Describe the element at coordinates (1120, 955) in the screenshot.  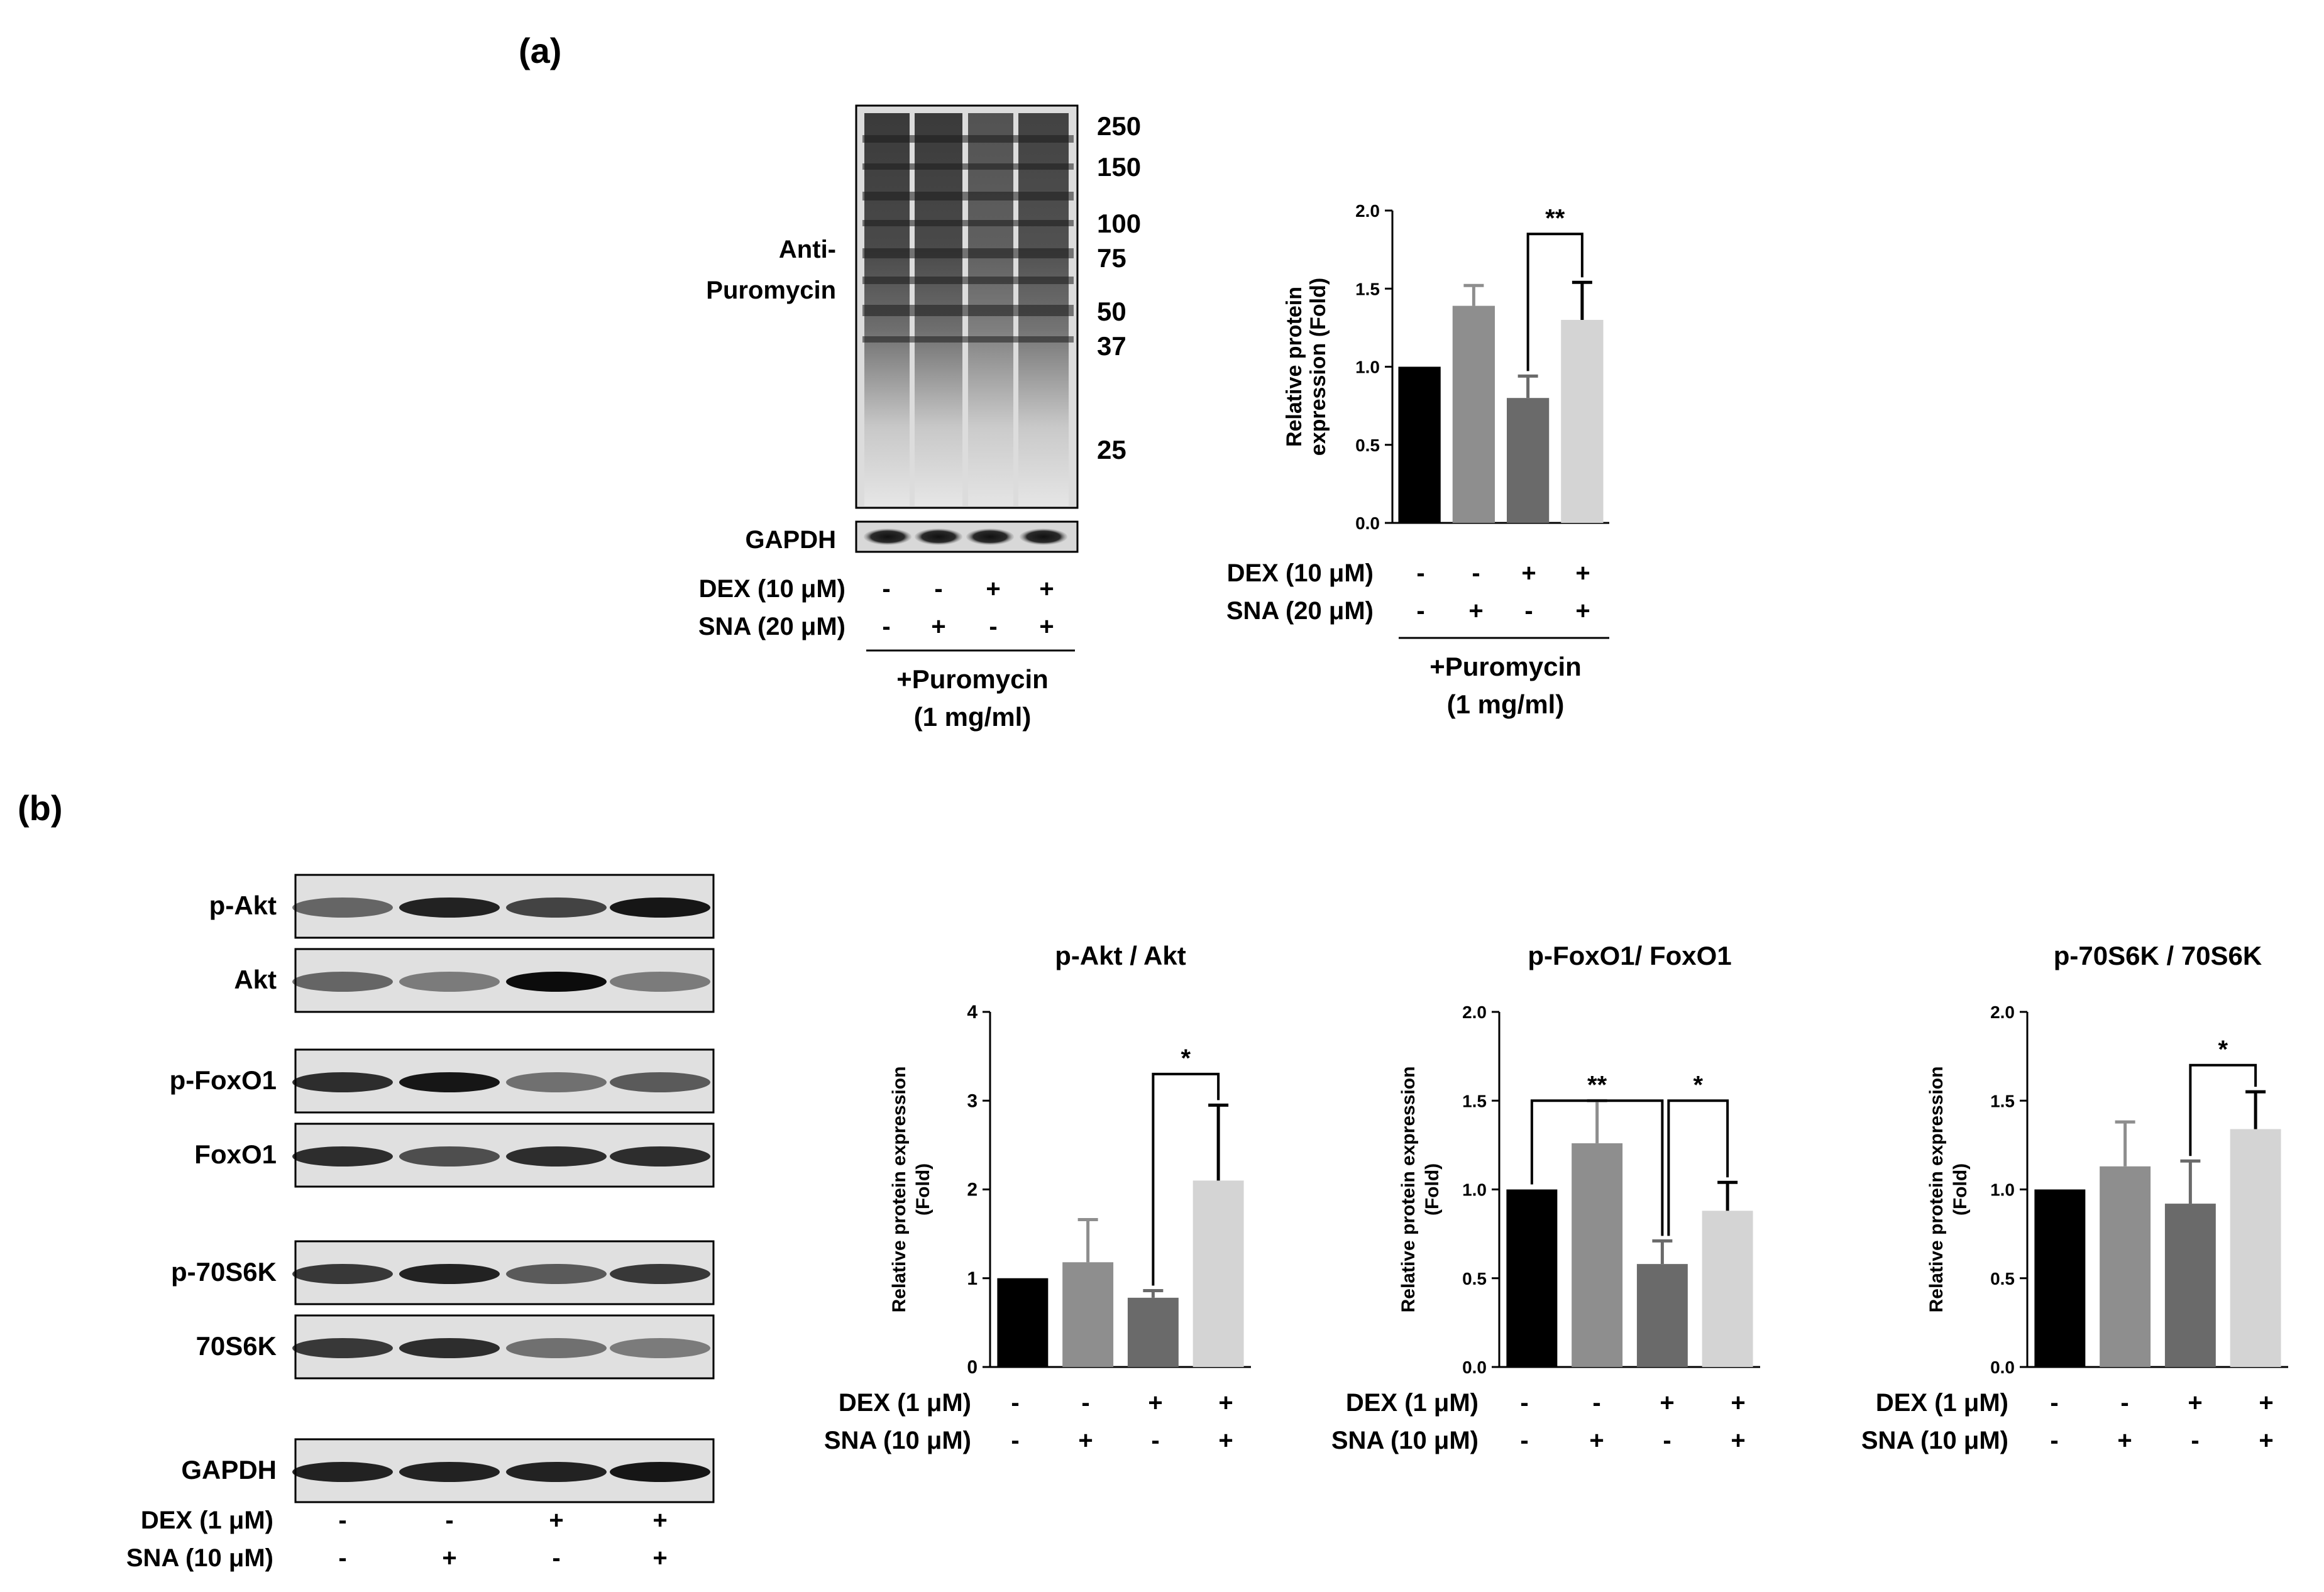
I see `chart-title: p-Akt / Akt` at that location.